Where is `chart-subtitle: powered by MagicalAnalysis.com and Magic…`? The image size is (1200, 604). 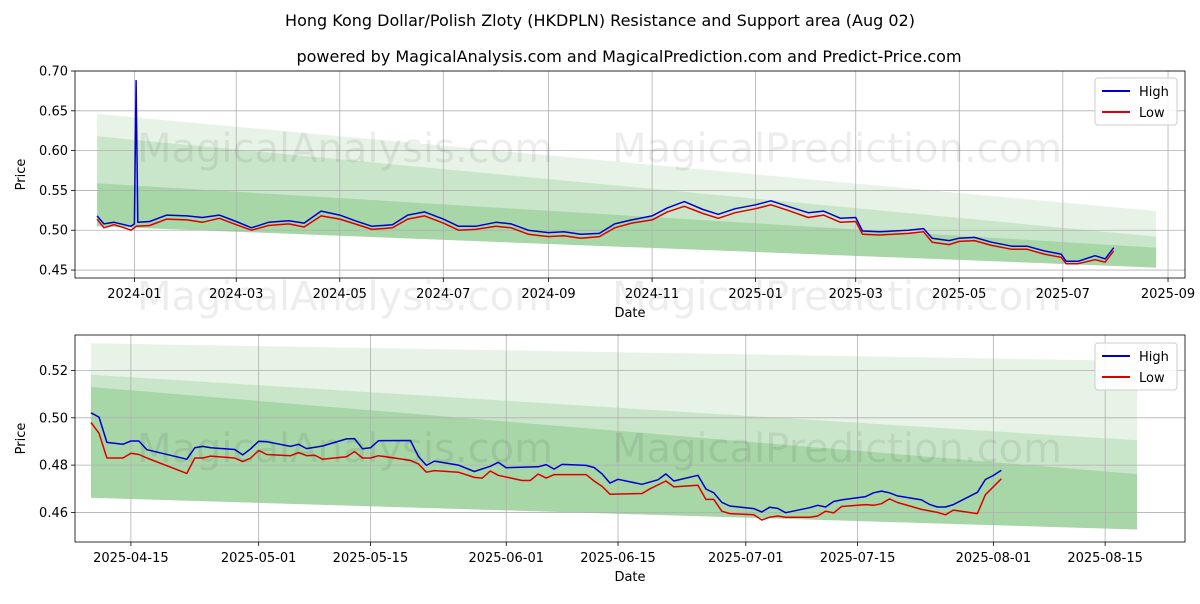
chart-subtitle: powered by MagicalAnalysis.com and Magic… is located at coordinates (628, 56).